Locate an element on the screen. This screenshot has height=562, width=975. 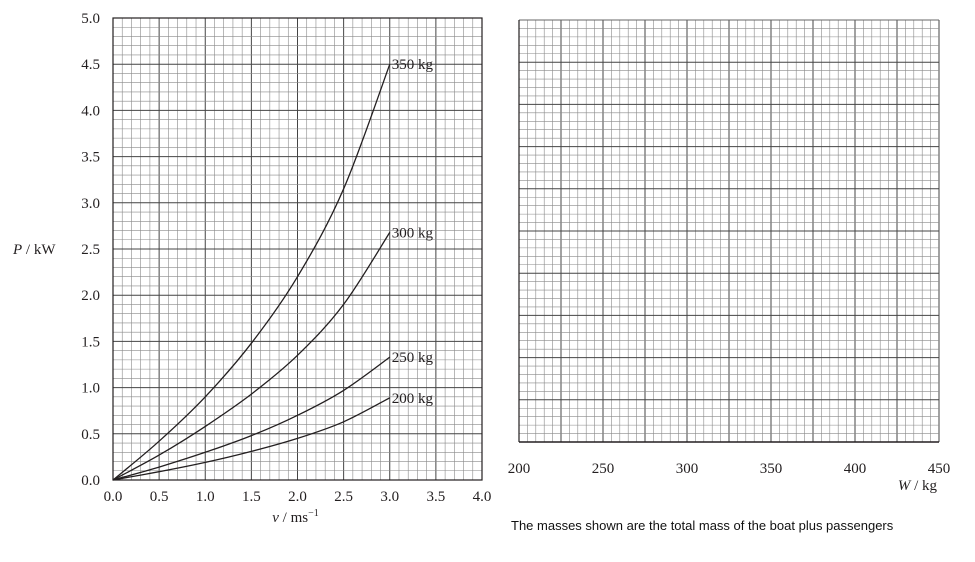
x-tick-label: 450 is located at coordinates (939, 469).